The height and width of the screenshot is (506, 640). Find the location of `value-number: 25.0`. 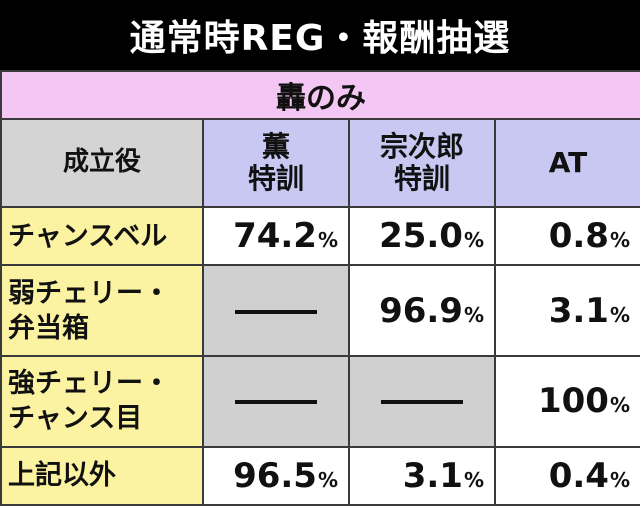

value-number: 25.0 is located at coordinates (421, 236).